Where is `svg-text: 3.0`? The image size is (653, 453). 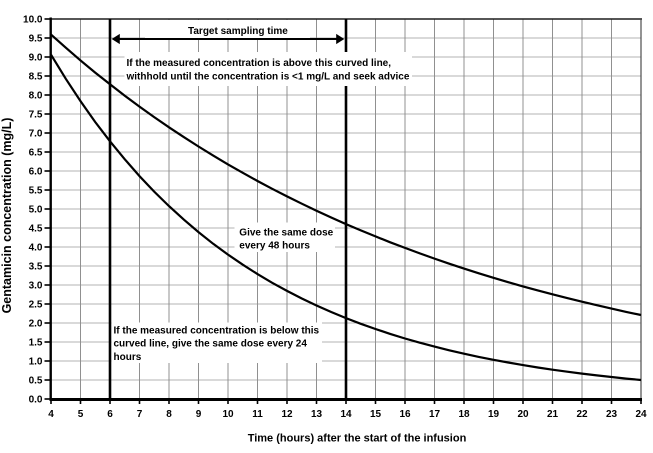 svg-text: 3.0 is located at coordinates (36, 286).